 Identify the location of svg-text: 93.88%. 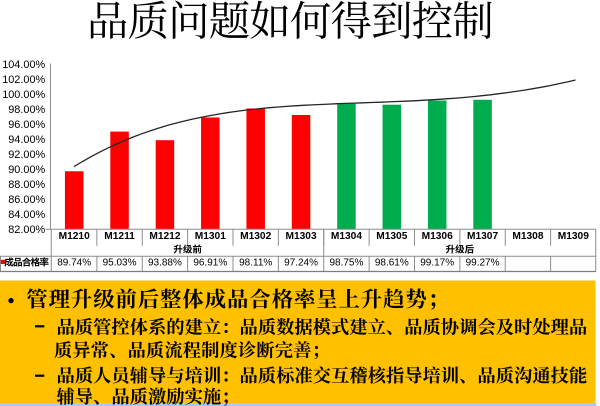
(165, 263).